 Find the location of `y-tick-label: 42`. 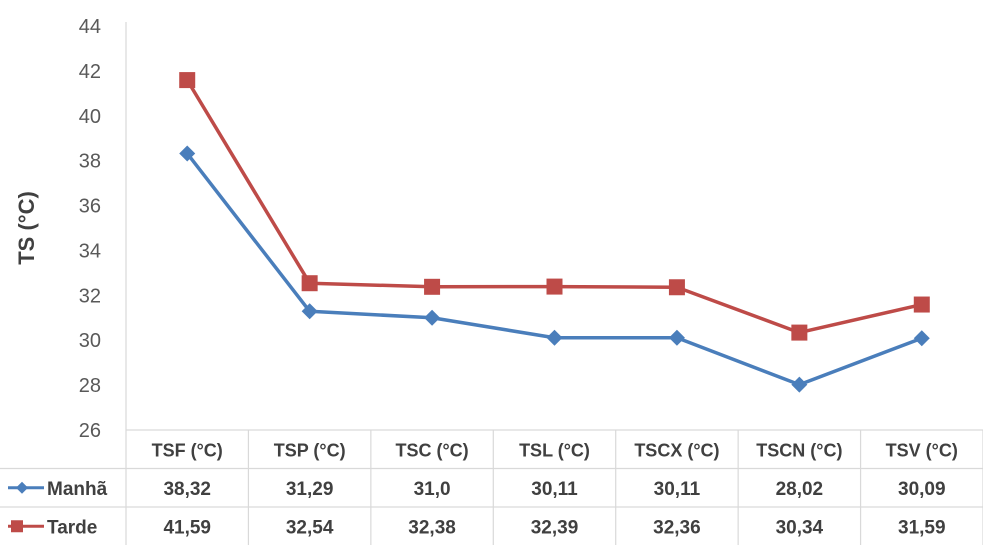

y-tick-label: 42 is located at coordinates (90, 72).